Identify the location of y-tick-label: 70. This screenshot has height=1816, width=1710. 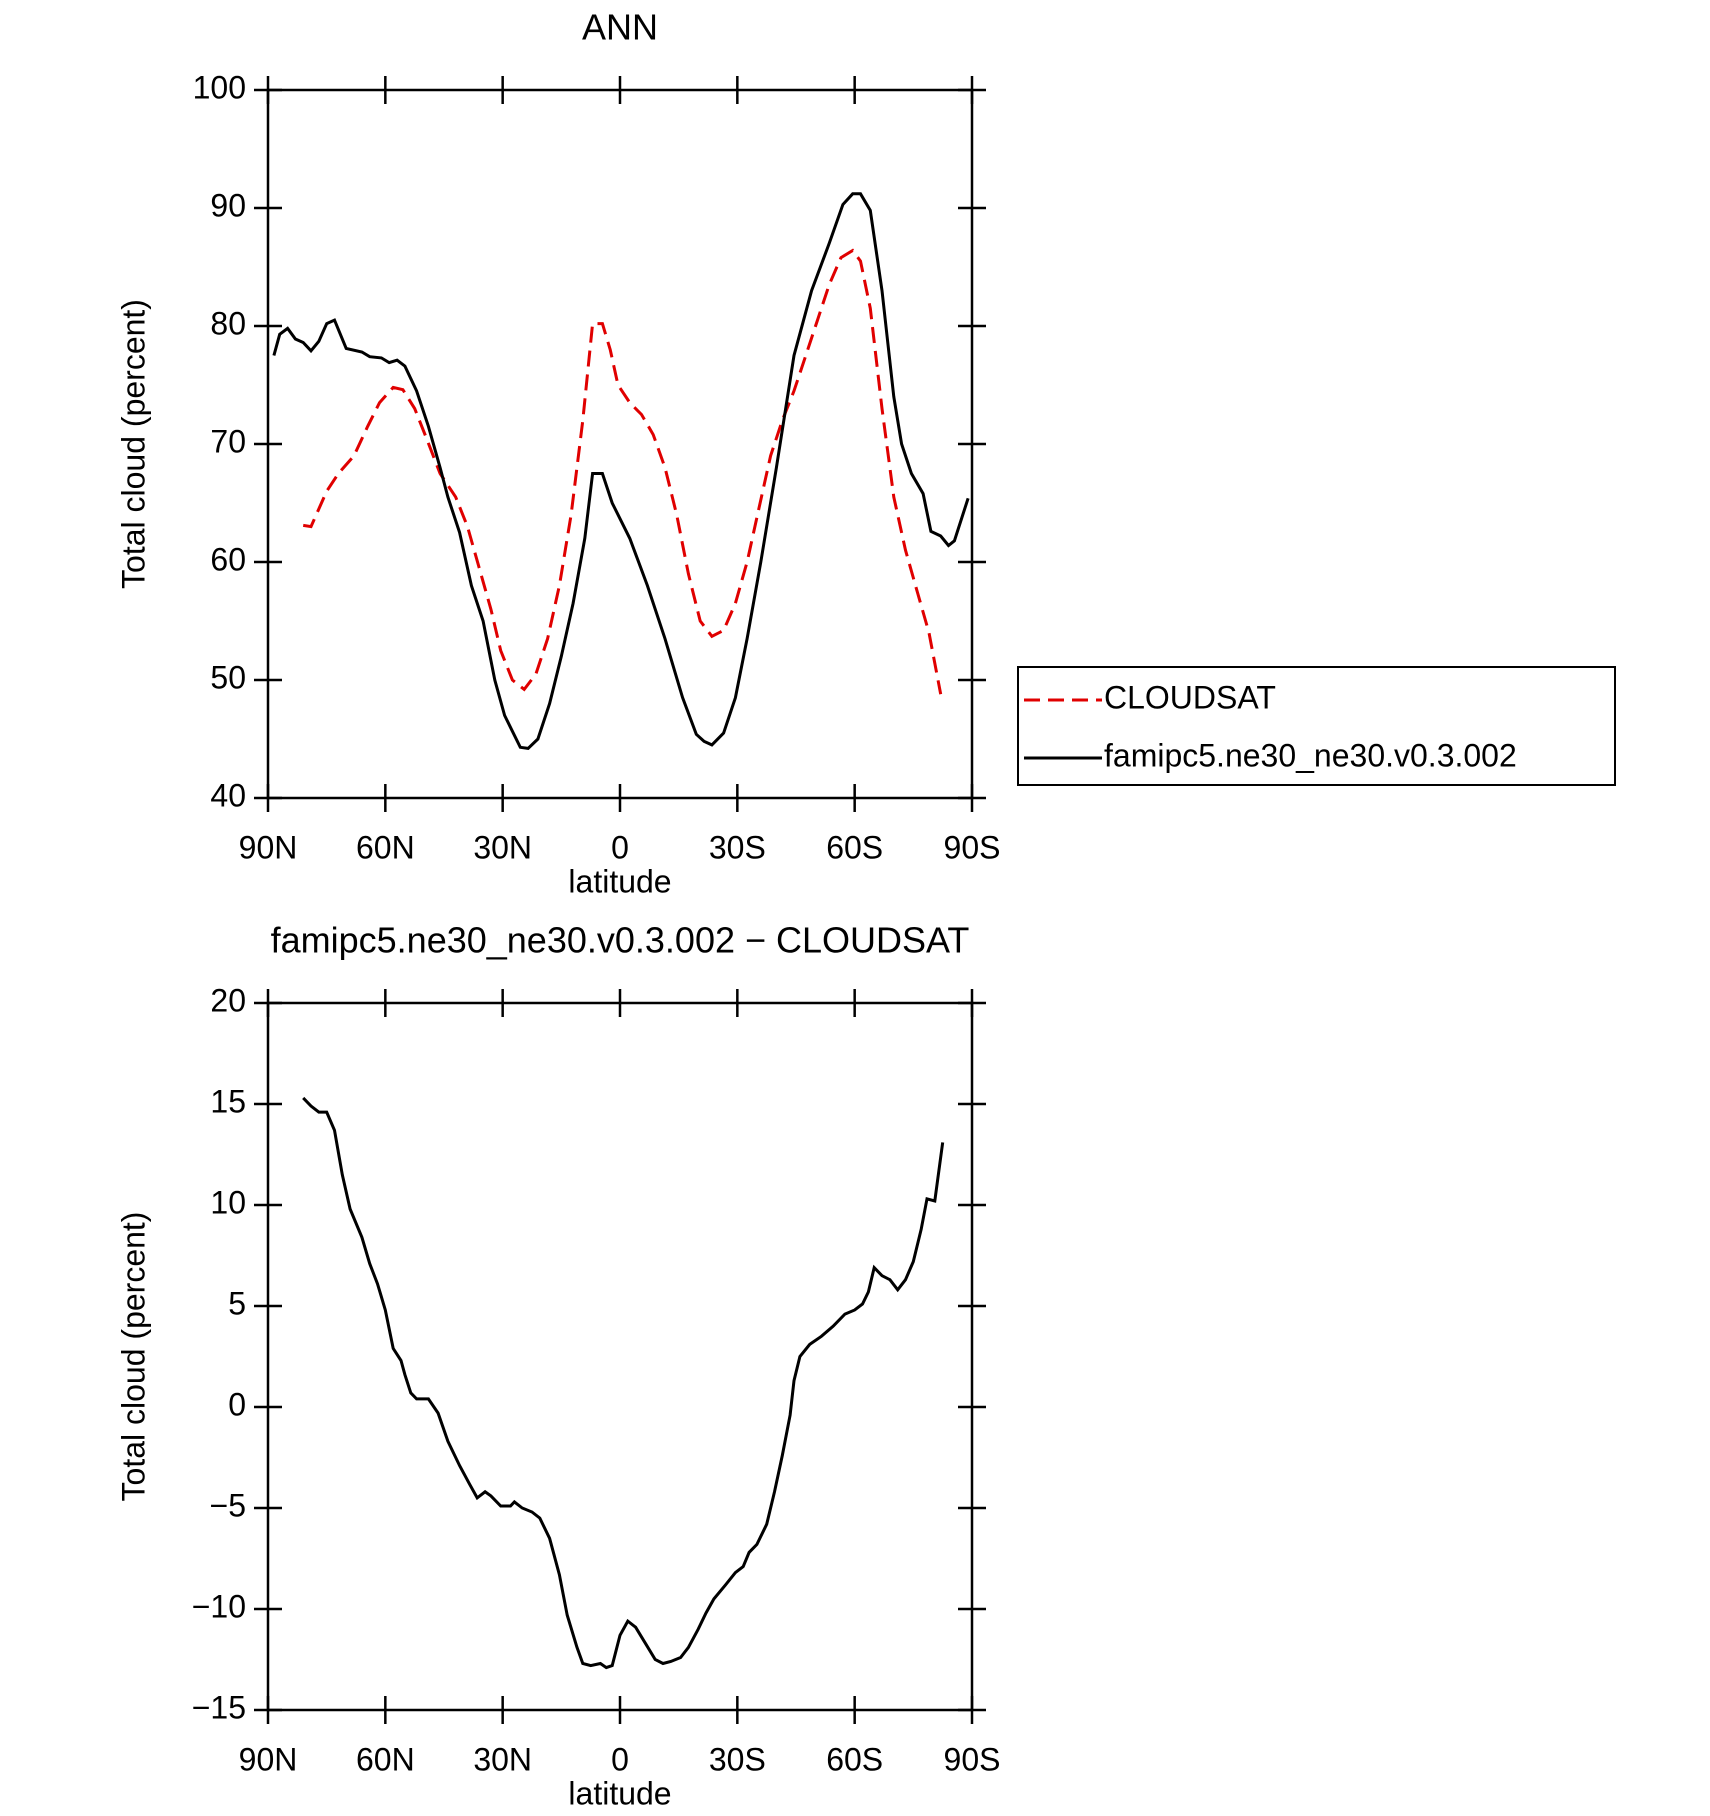
(228, 441).